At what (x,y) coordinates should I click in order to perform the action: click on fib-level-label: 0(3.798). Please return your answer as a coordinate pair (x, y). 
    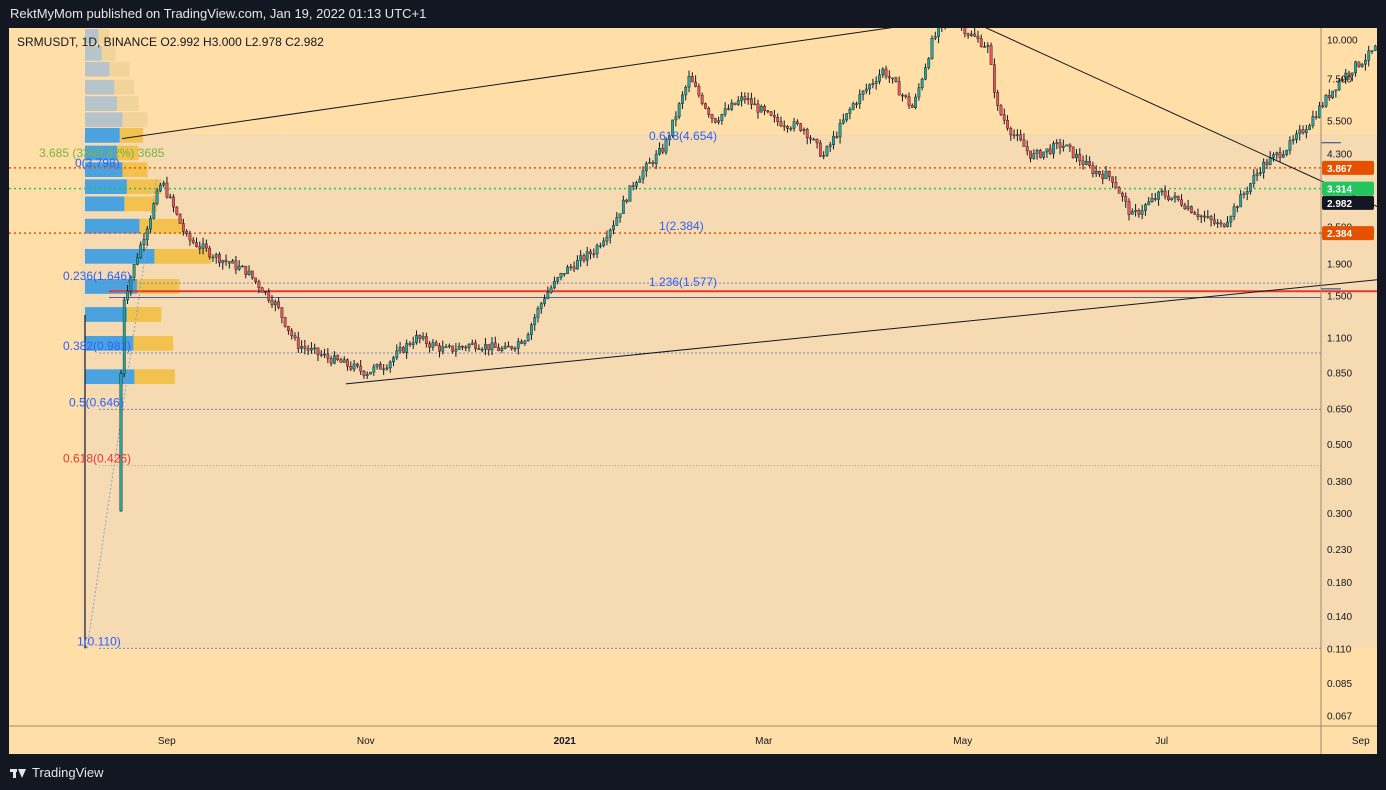
    Looking at the image, I should click on (97, 163).